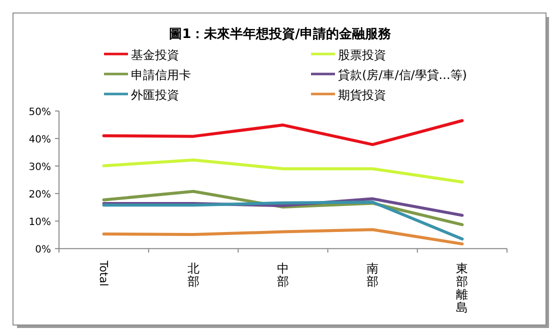 This screenshot has height=335, width=553. What do you see at coordinates (280, 34) in the screenshot?
I see `chart-title: 圖1：未來半年想投資/申請的金融服務` at bounding box center [280, 34].